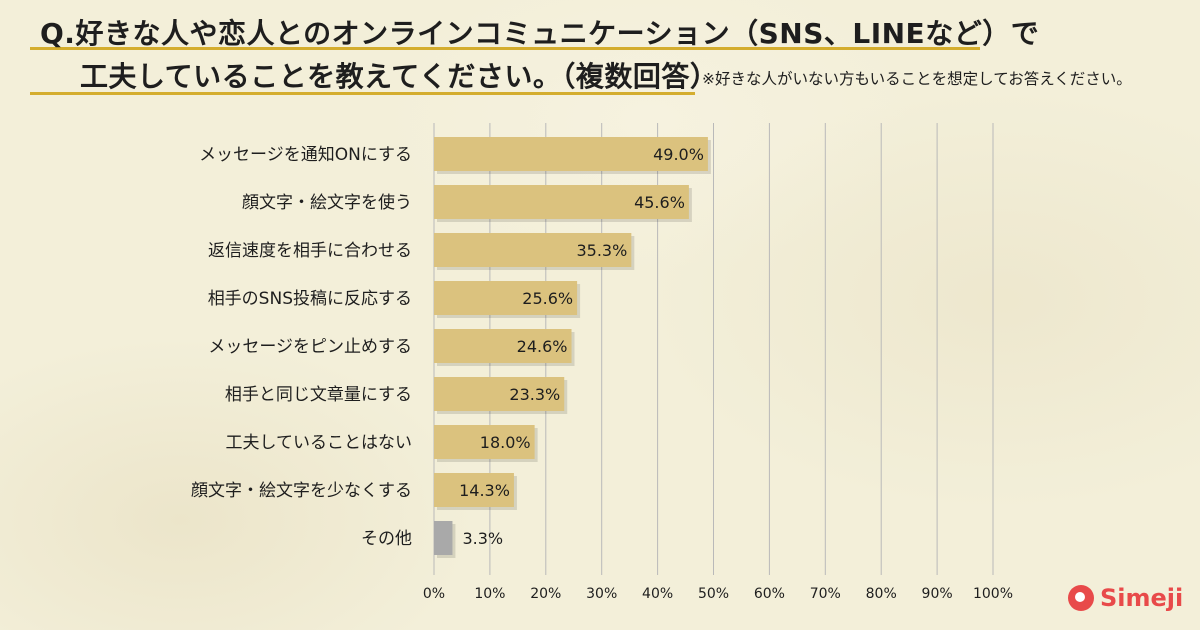  I want to click on x-tick-label: 60%, so click(769, 594).